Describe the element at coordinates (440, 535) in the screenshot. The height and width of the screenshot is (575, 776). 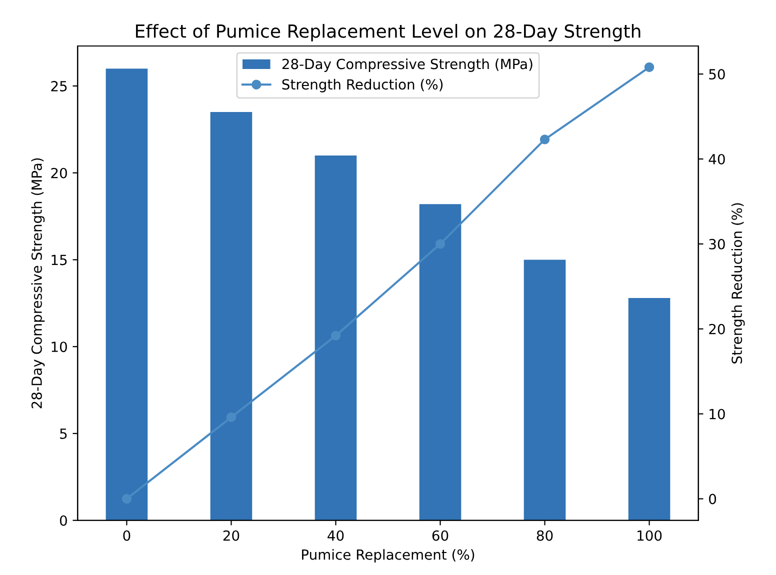
I see `x-tick-label: 60` at that location.